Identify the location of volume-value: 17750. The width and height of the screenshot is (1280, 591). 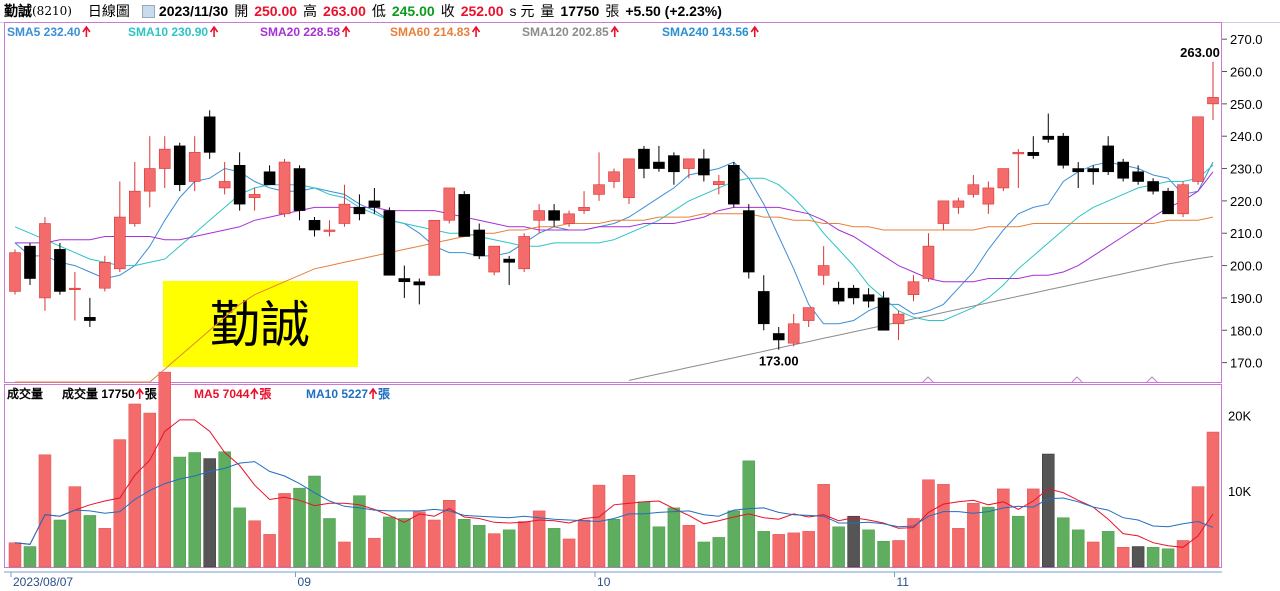
(580, 11).